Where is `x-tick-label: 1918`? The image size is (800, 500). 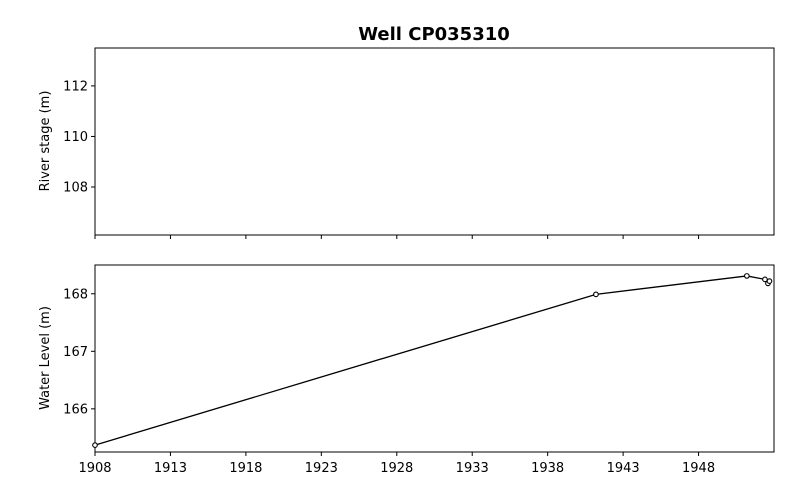
x-tick-label: 1918 is located at coordinates (245, 468).